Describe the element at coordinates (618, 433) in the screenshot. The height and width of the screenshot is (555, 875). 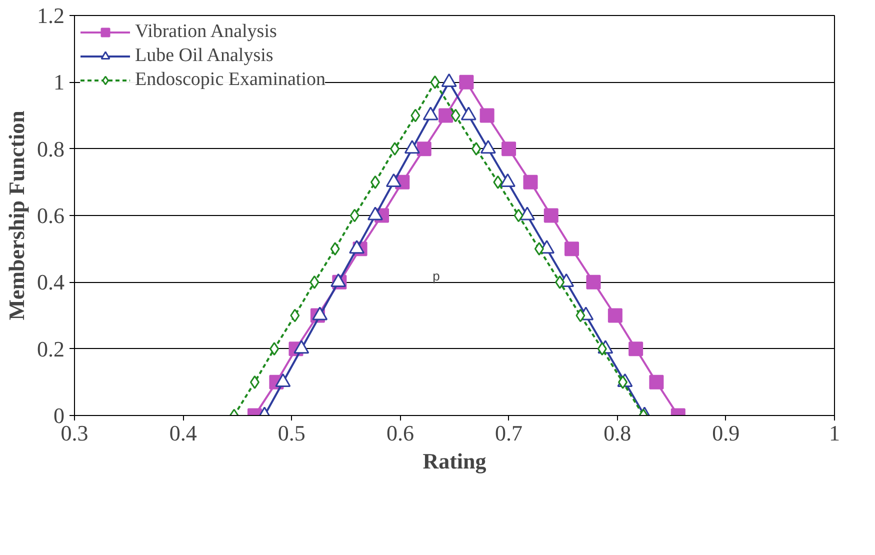
I see `x-tick-label: 0.8` at that location.